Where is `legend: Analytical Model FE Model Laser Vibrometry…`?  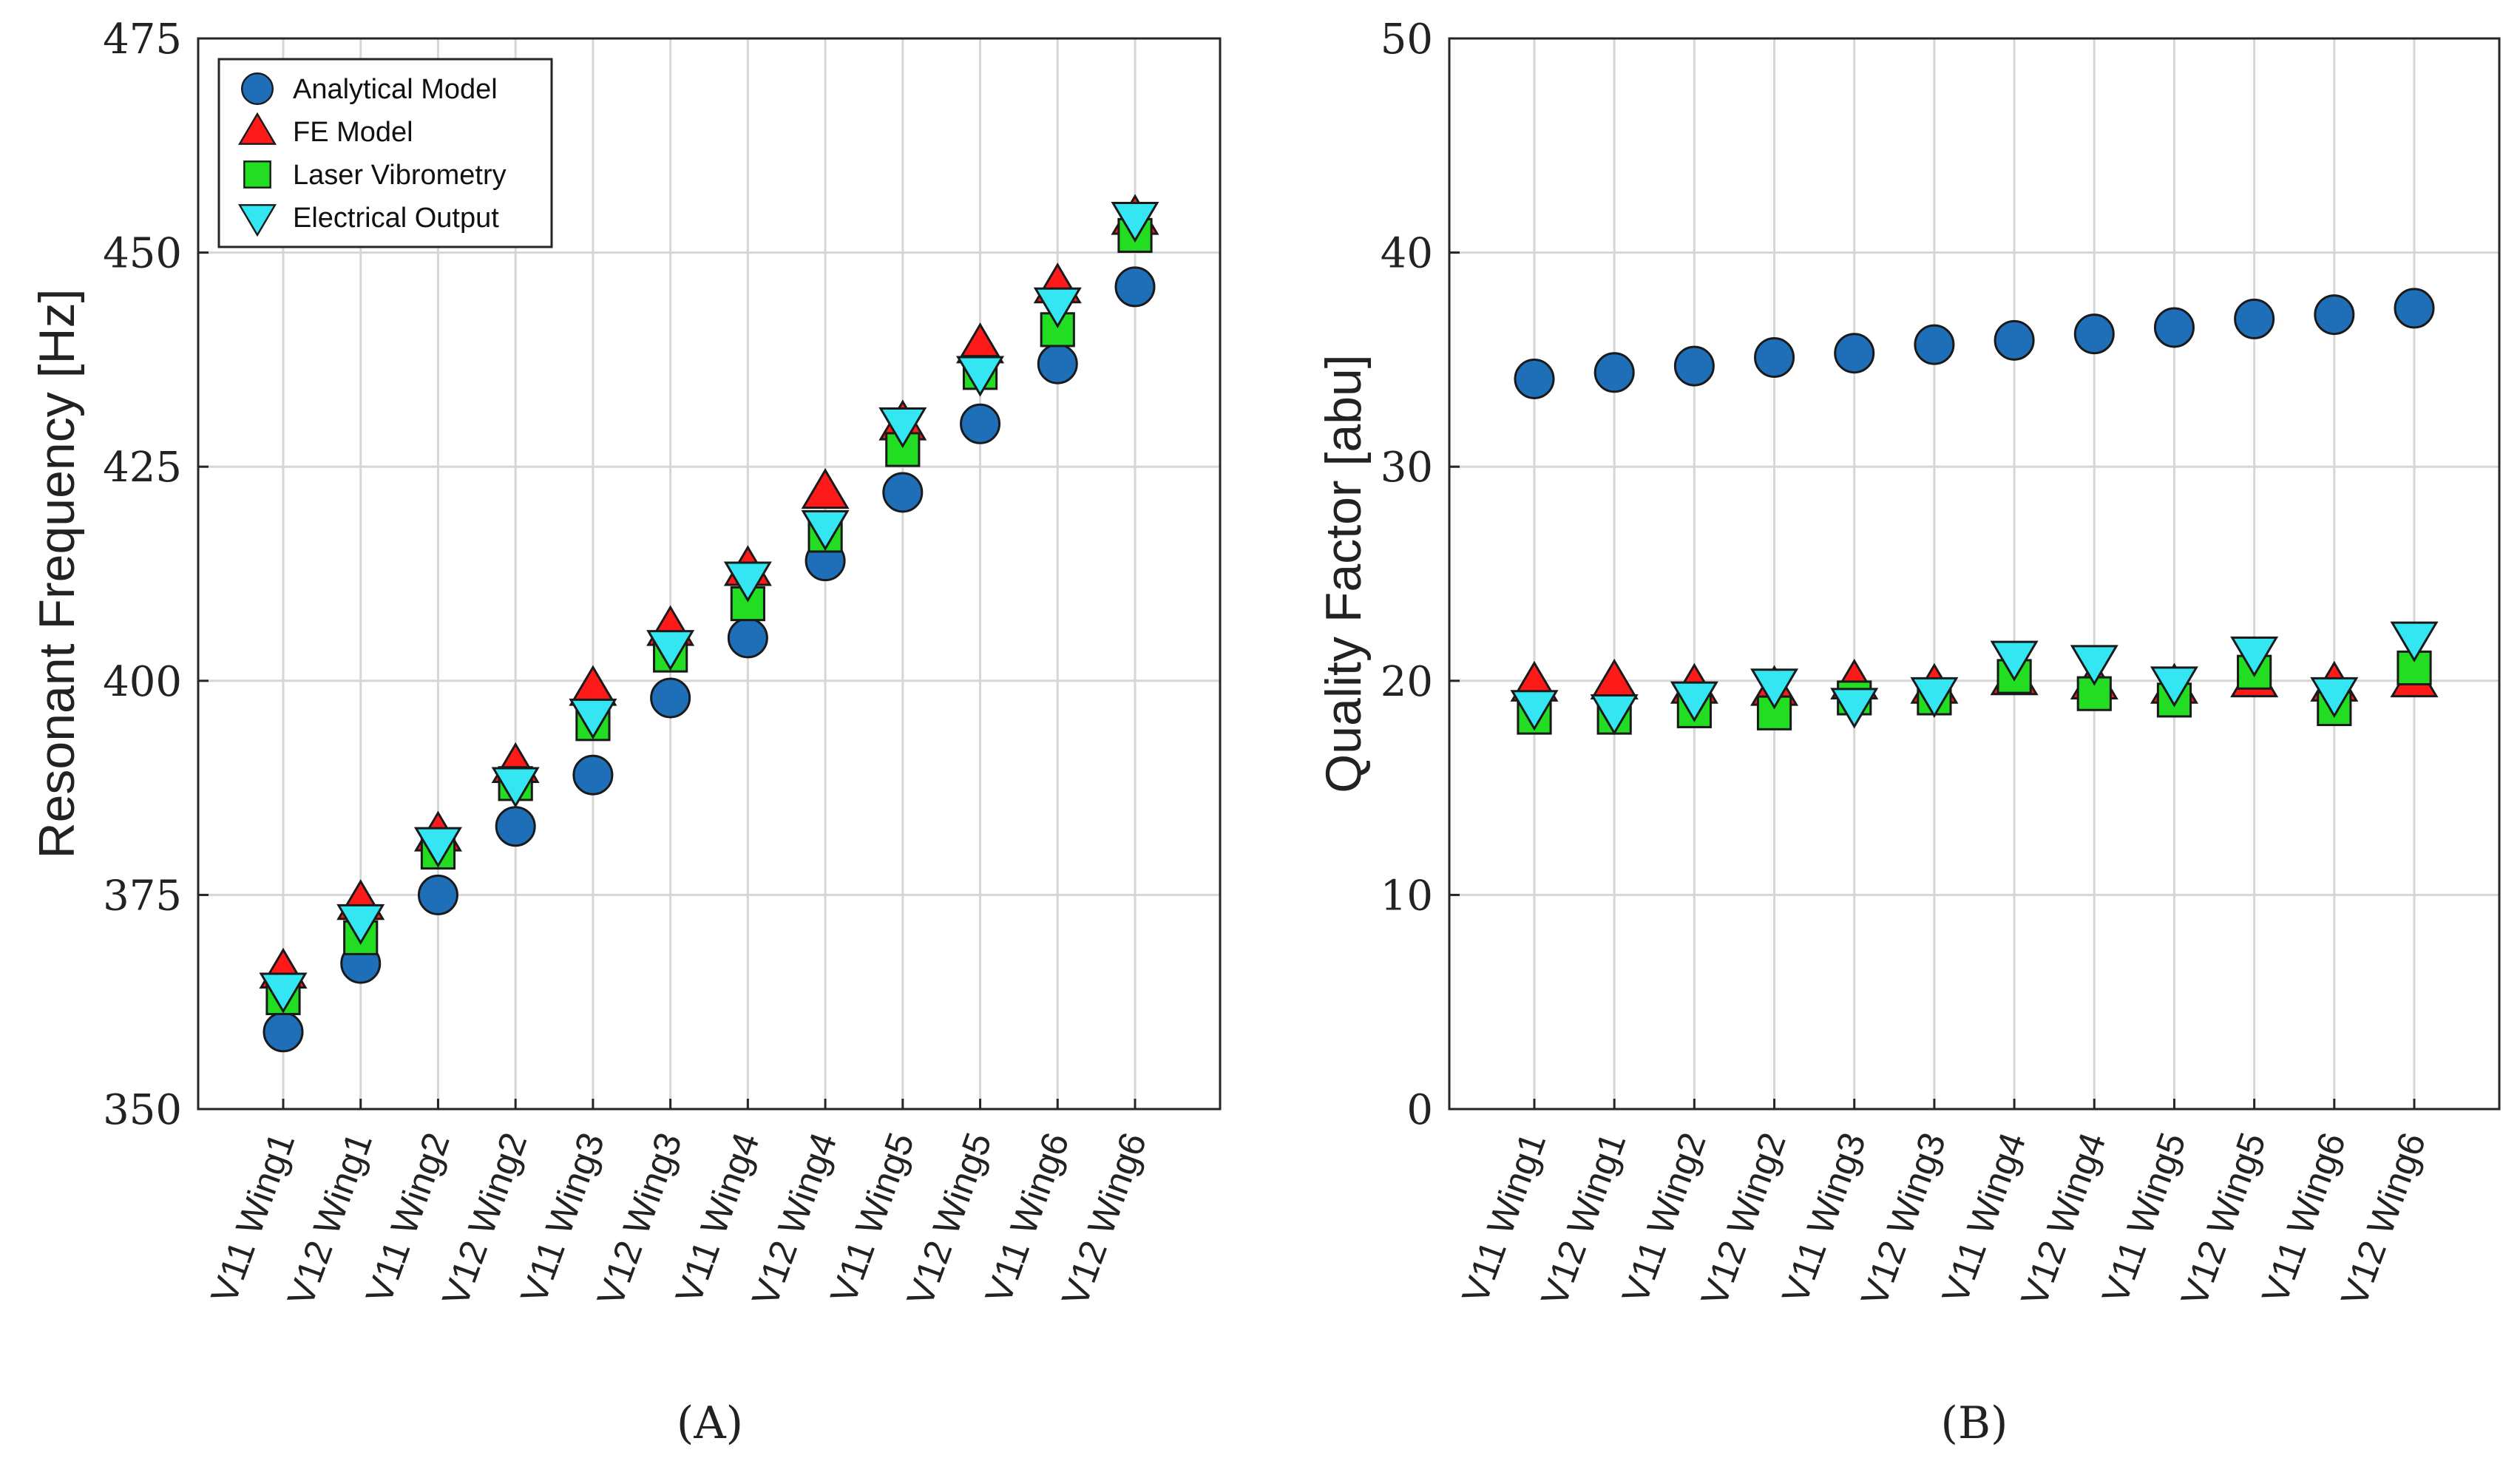 legend: Analytical Model FE Model Laser Vibrometry… is located at coordinates (385, 153).